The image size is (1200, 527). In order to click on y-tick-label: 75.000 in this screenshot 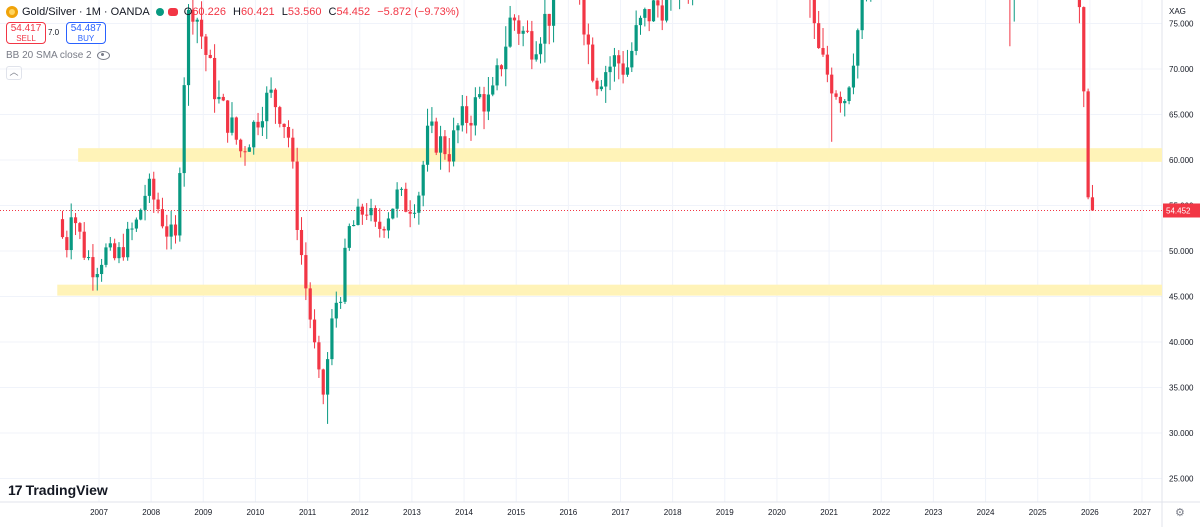, I will do `click(1181, 24)`.